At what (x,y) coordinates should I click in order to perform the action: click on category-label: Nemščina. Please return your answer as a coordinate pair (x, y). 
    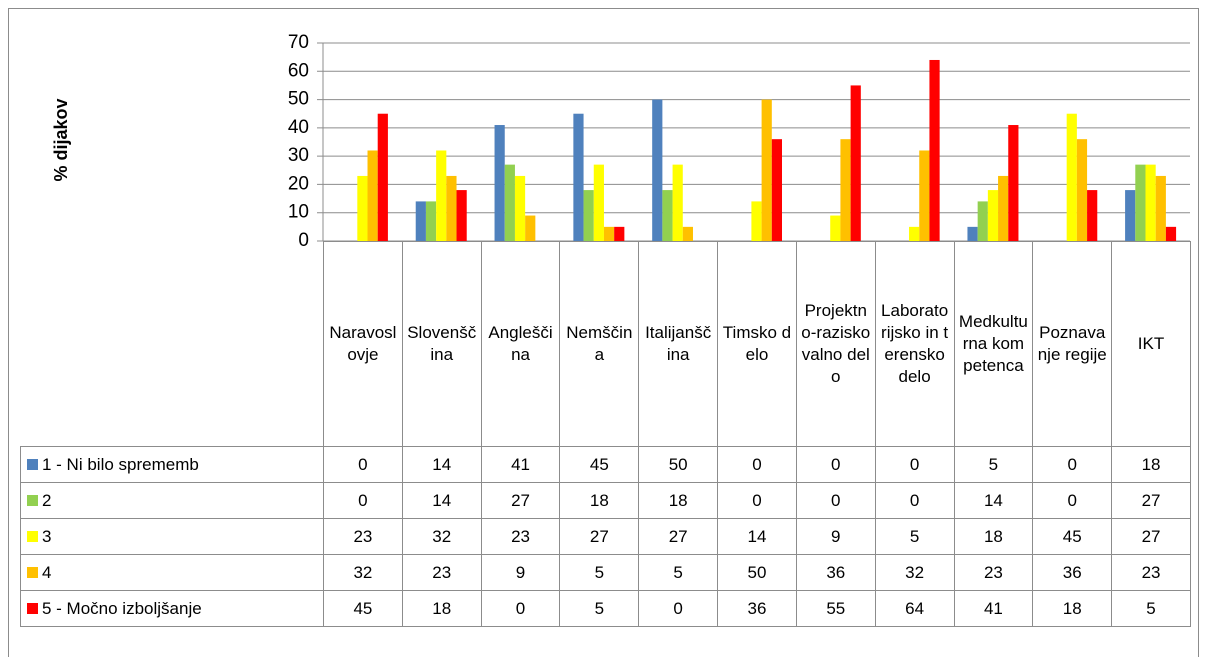
    Looking at the image, I should click on (599, 344).